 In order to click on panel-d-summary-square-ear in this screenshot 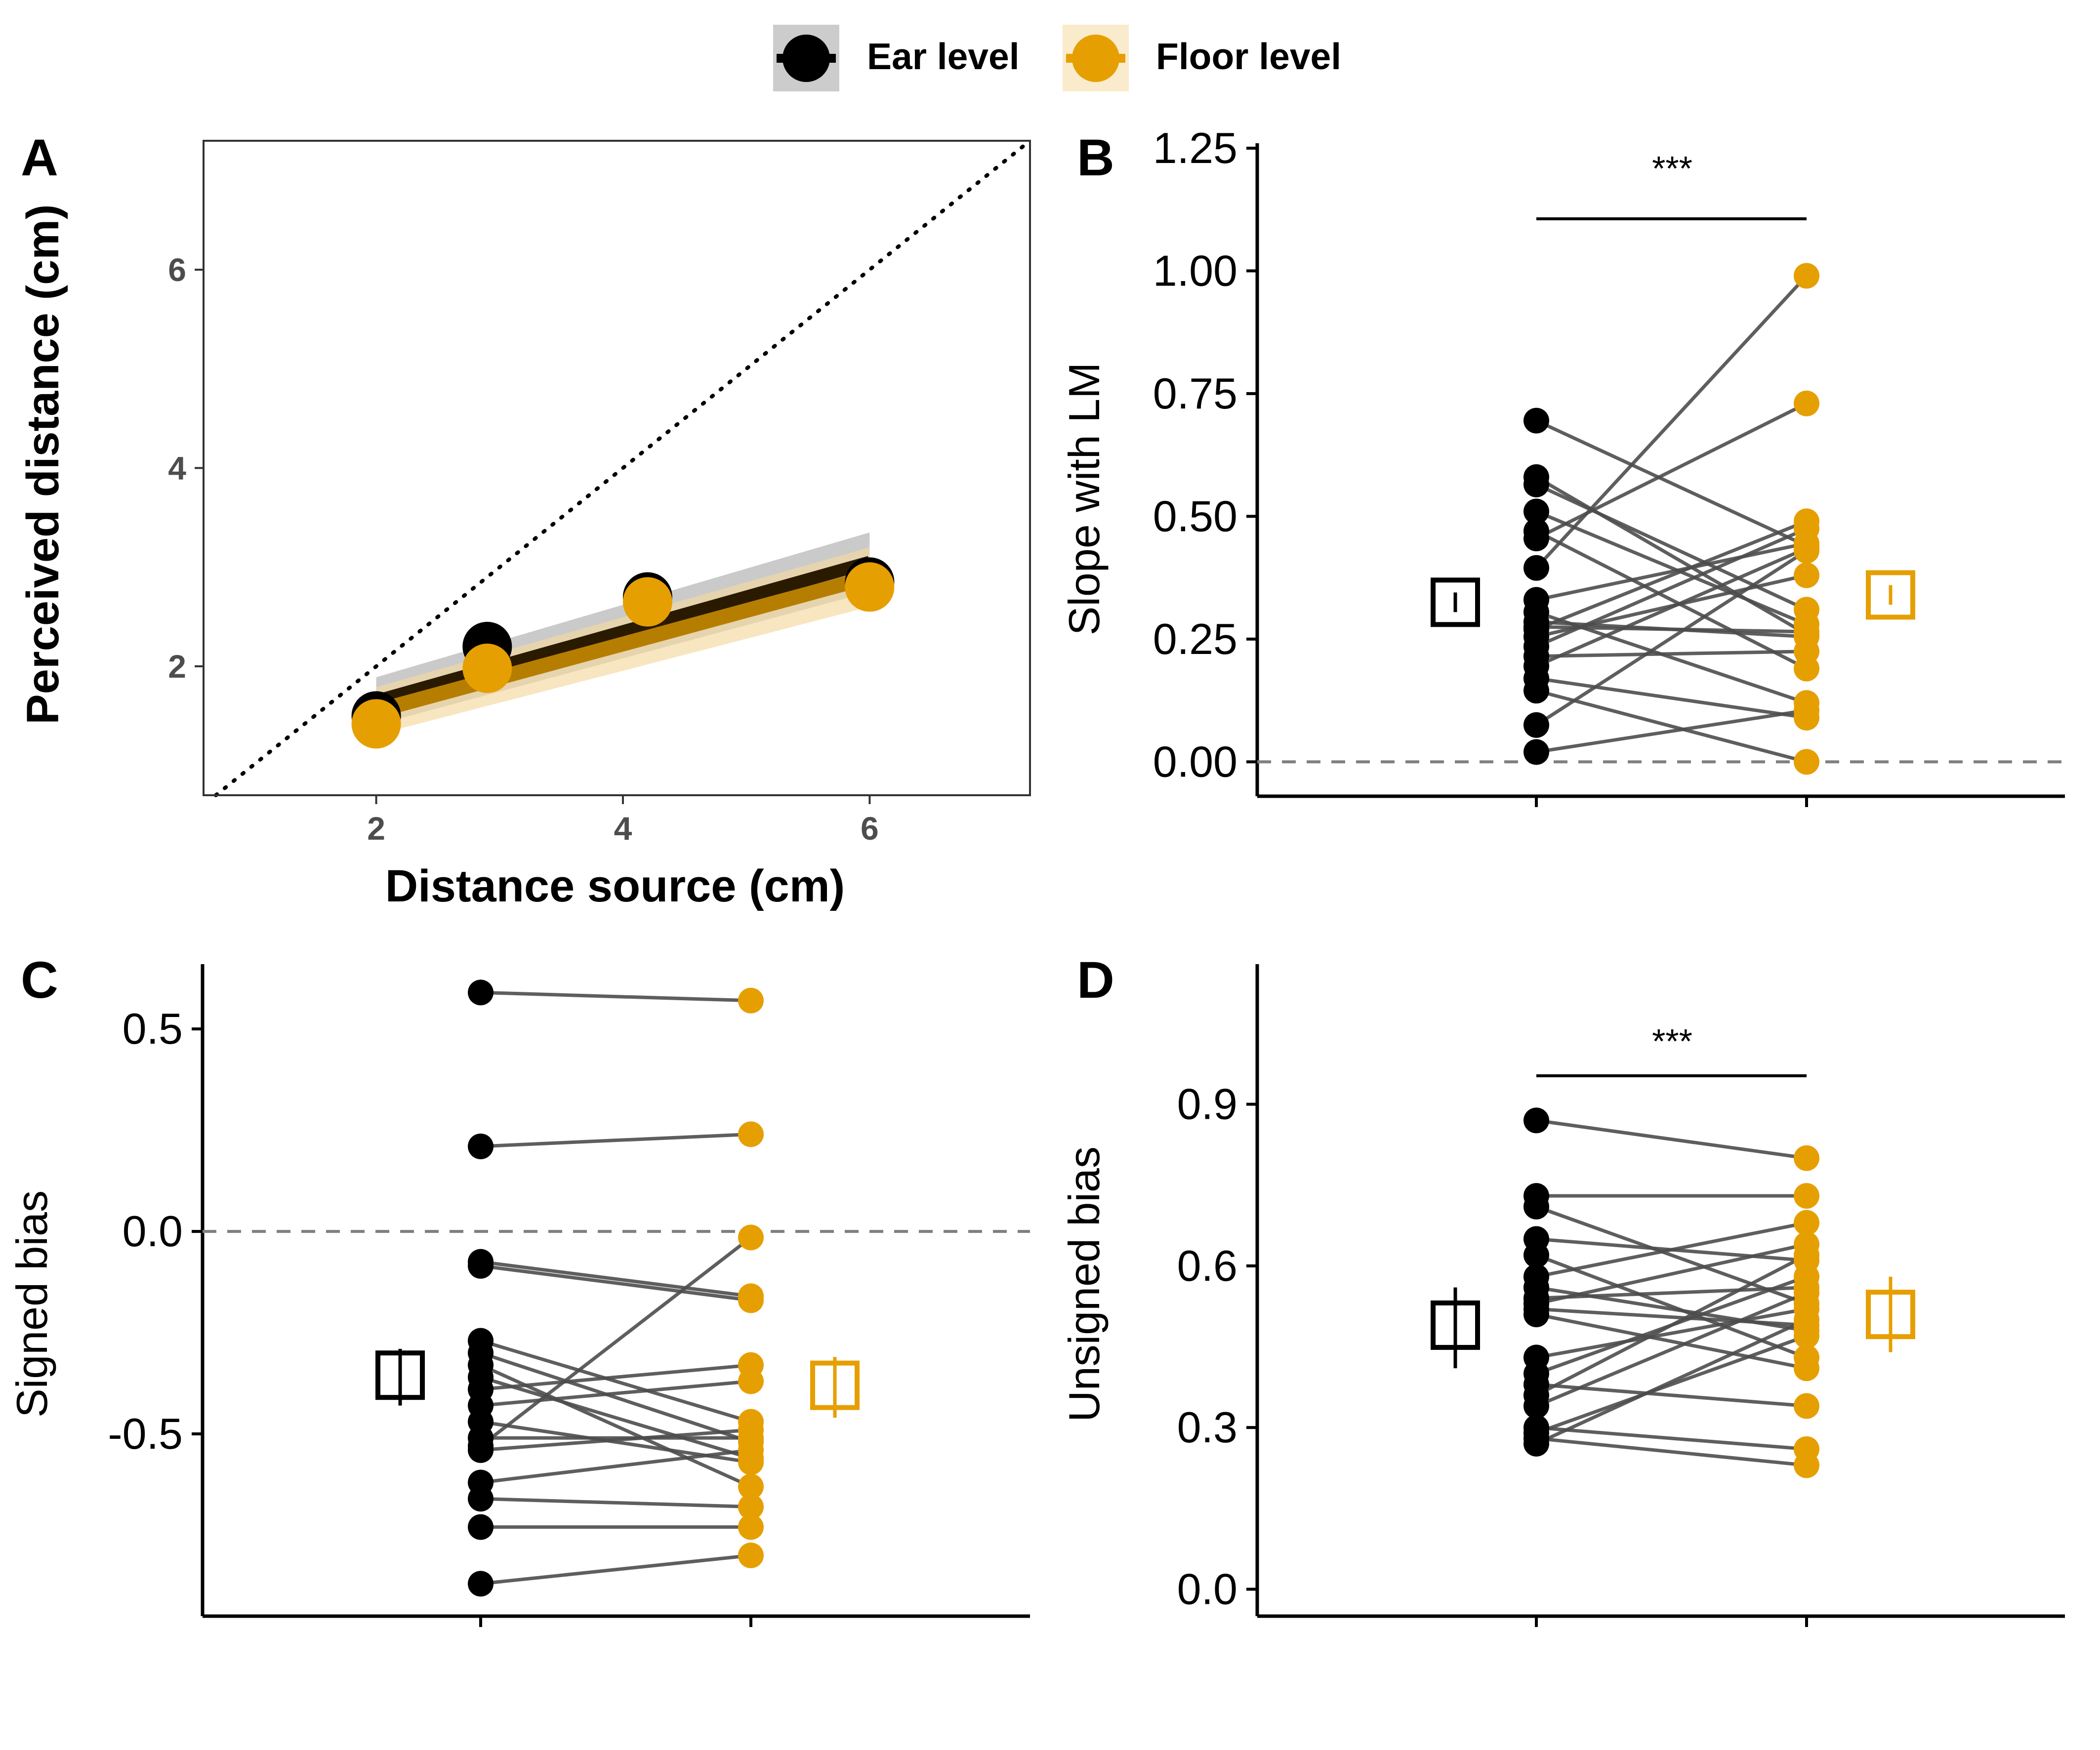, I will do `click(1456, 1325)`.